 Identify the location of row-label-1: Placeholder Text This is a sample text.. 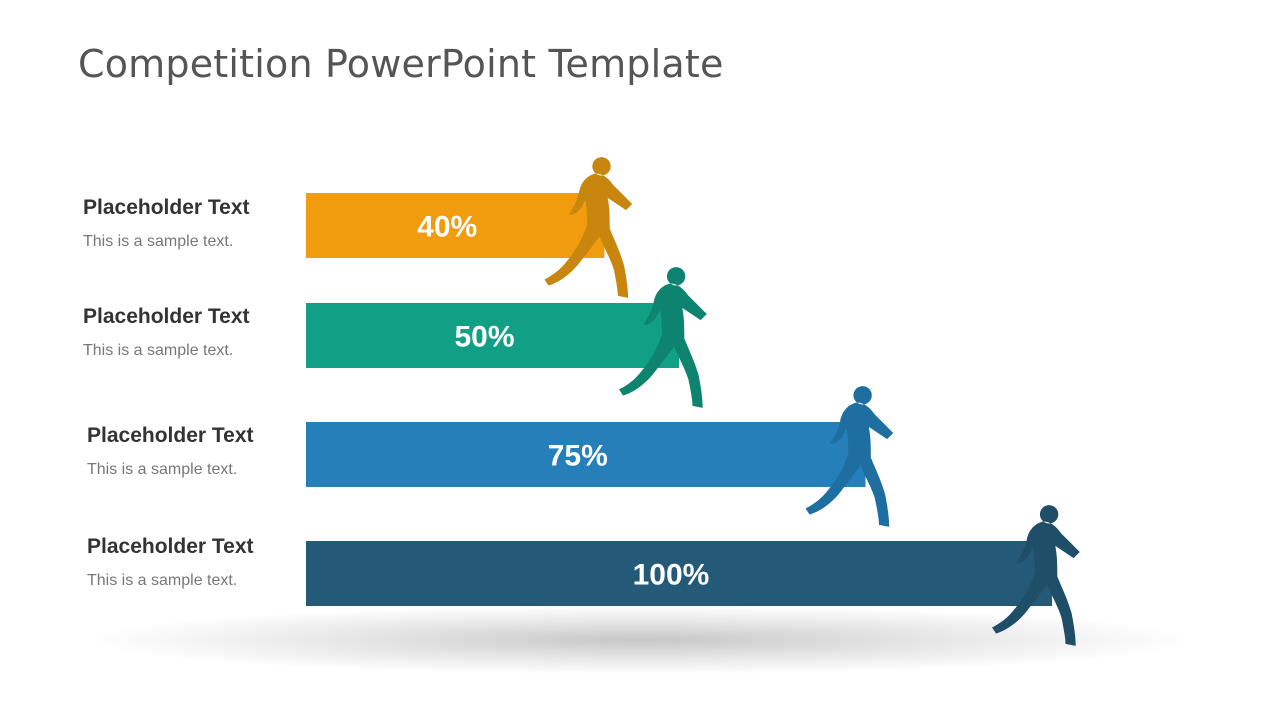
(166, 223).